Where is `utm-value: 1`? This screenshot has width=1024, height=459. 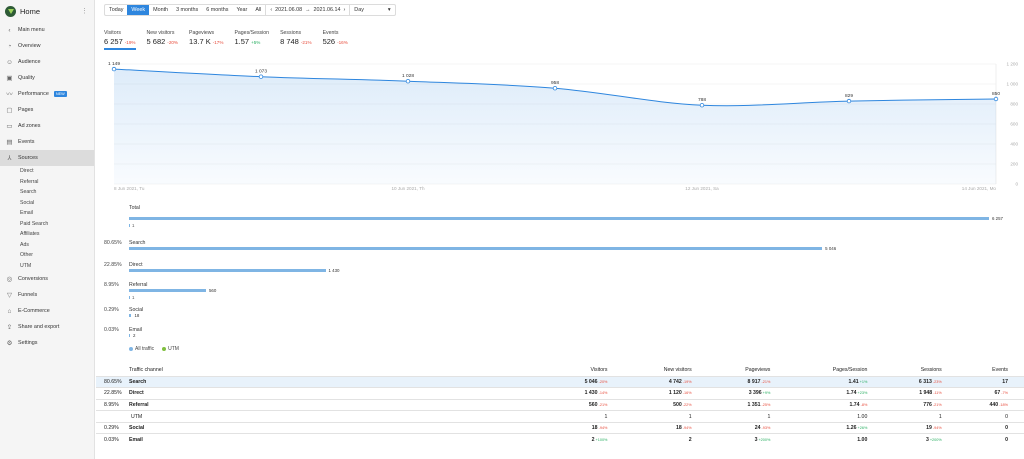 utm-value: 1 is located at coordinates (133, 297).